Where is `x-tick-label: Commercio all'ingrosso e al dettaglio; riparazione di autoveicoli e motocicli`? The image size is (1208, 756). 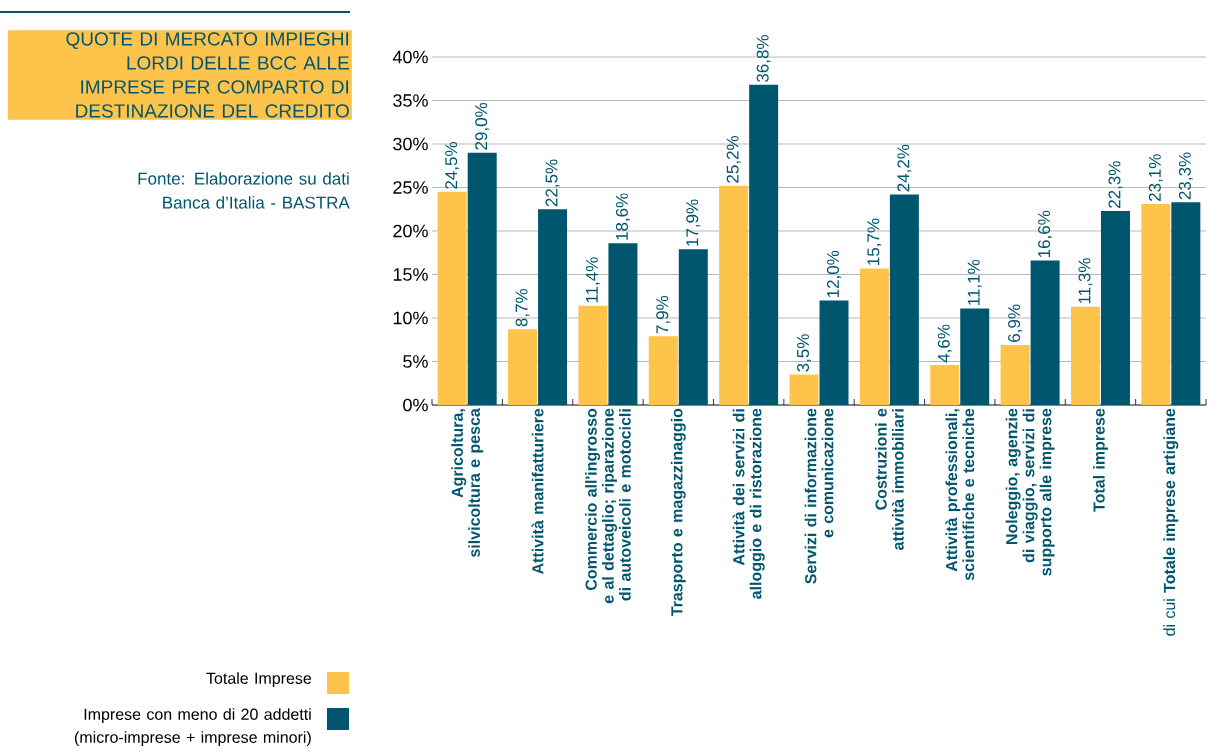
x-tick-label: Commercio all'ingrosso e al dettaglio; riparazione di autoveicoli e motocicli is located at coordinates (608, 506).